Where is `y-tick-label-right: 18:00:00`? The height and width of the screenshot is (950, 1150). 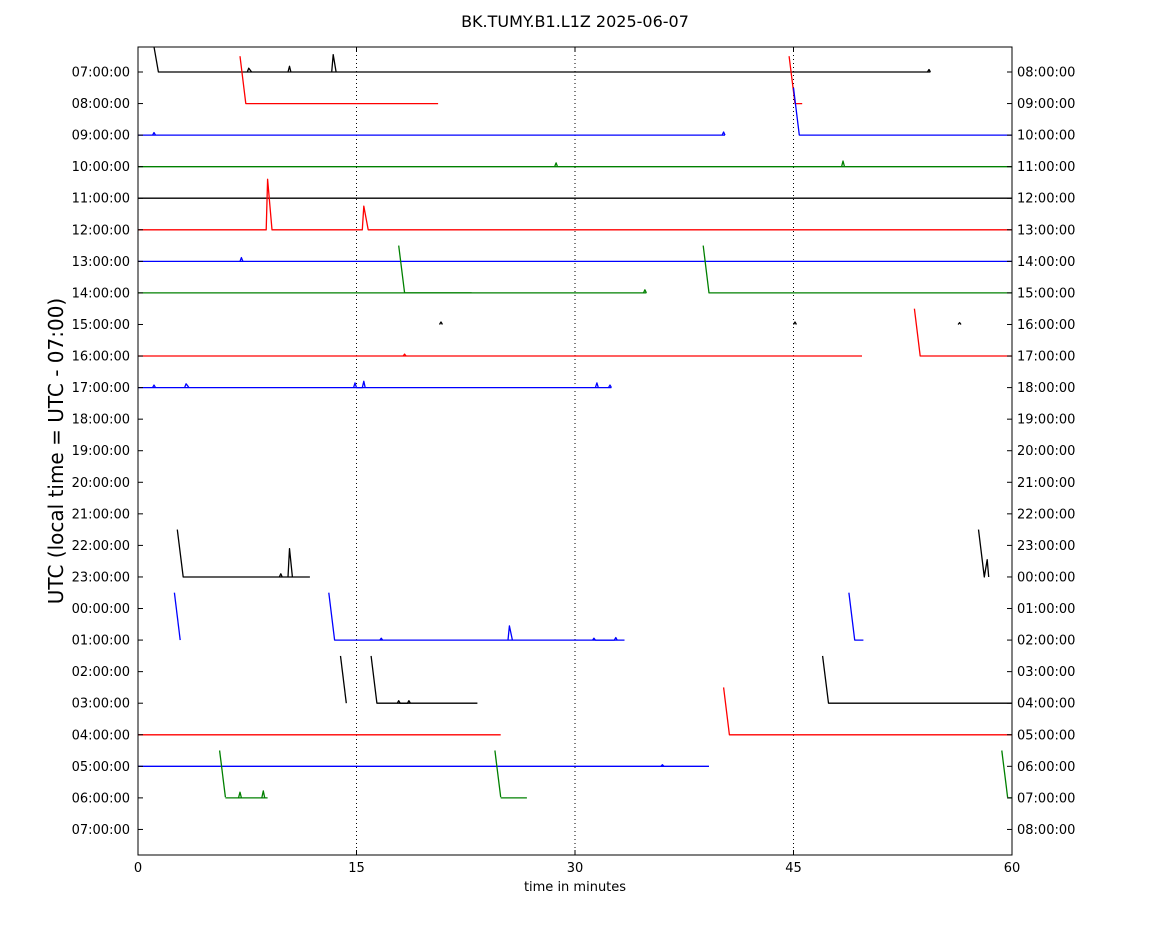
y-tick-label-right: 18:00:00 is located at coordinates (1046, 388).